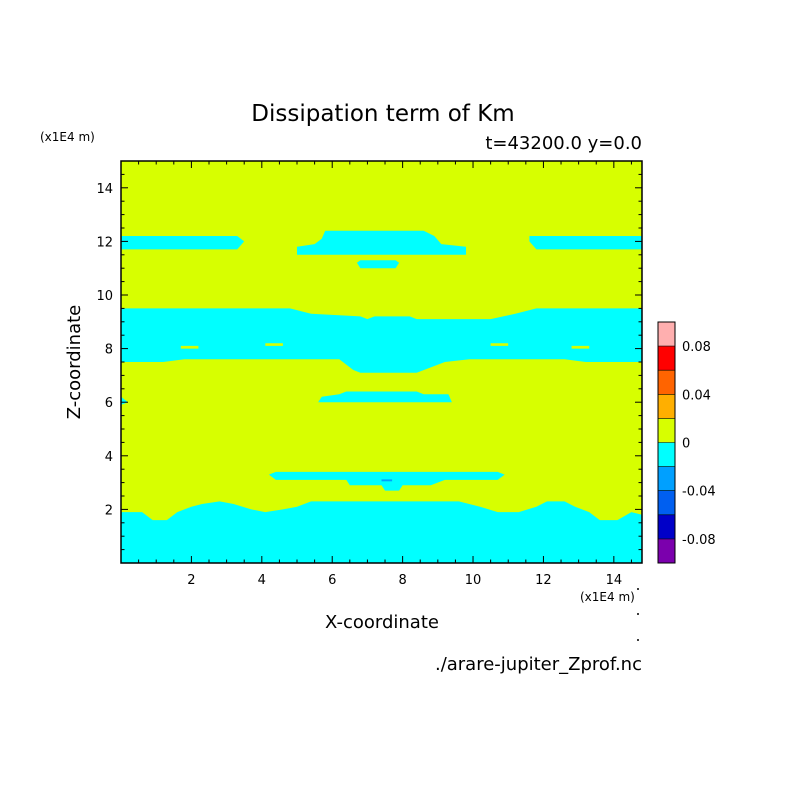  Describe the element at coordinates (104, 189) in the screenshot. I see `y-tick-label: 14` at that location.